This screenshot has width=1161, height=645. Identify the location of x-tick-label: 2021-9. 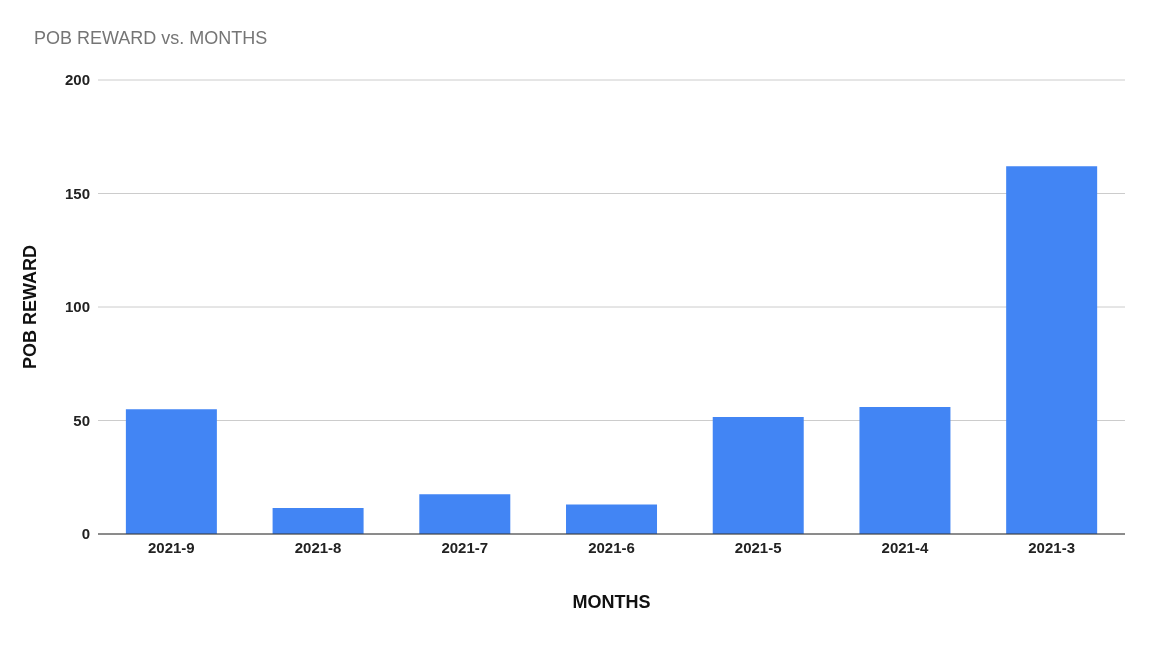
(171, 547).